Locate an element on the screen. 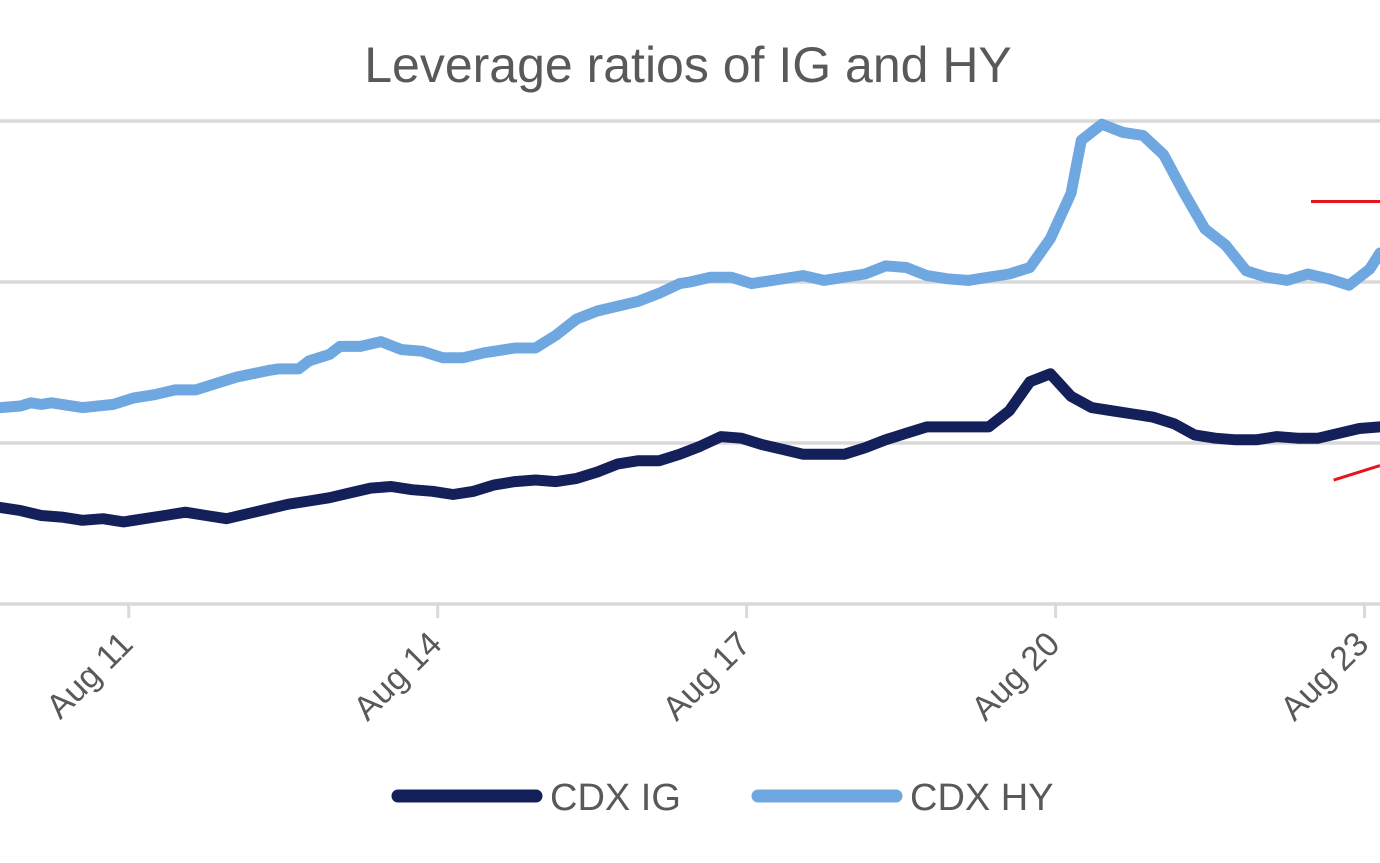 The height and width of the screenshot is (863, 1380). x-tick-label-0: Aug 11 is located at coordinates (89, 675).